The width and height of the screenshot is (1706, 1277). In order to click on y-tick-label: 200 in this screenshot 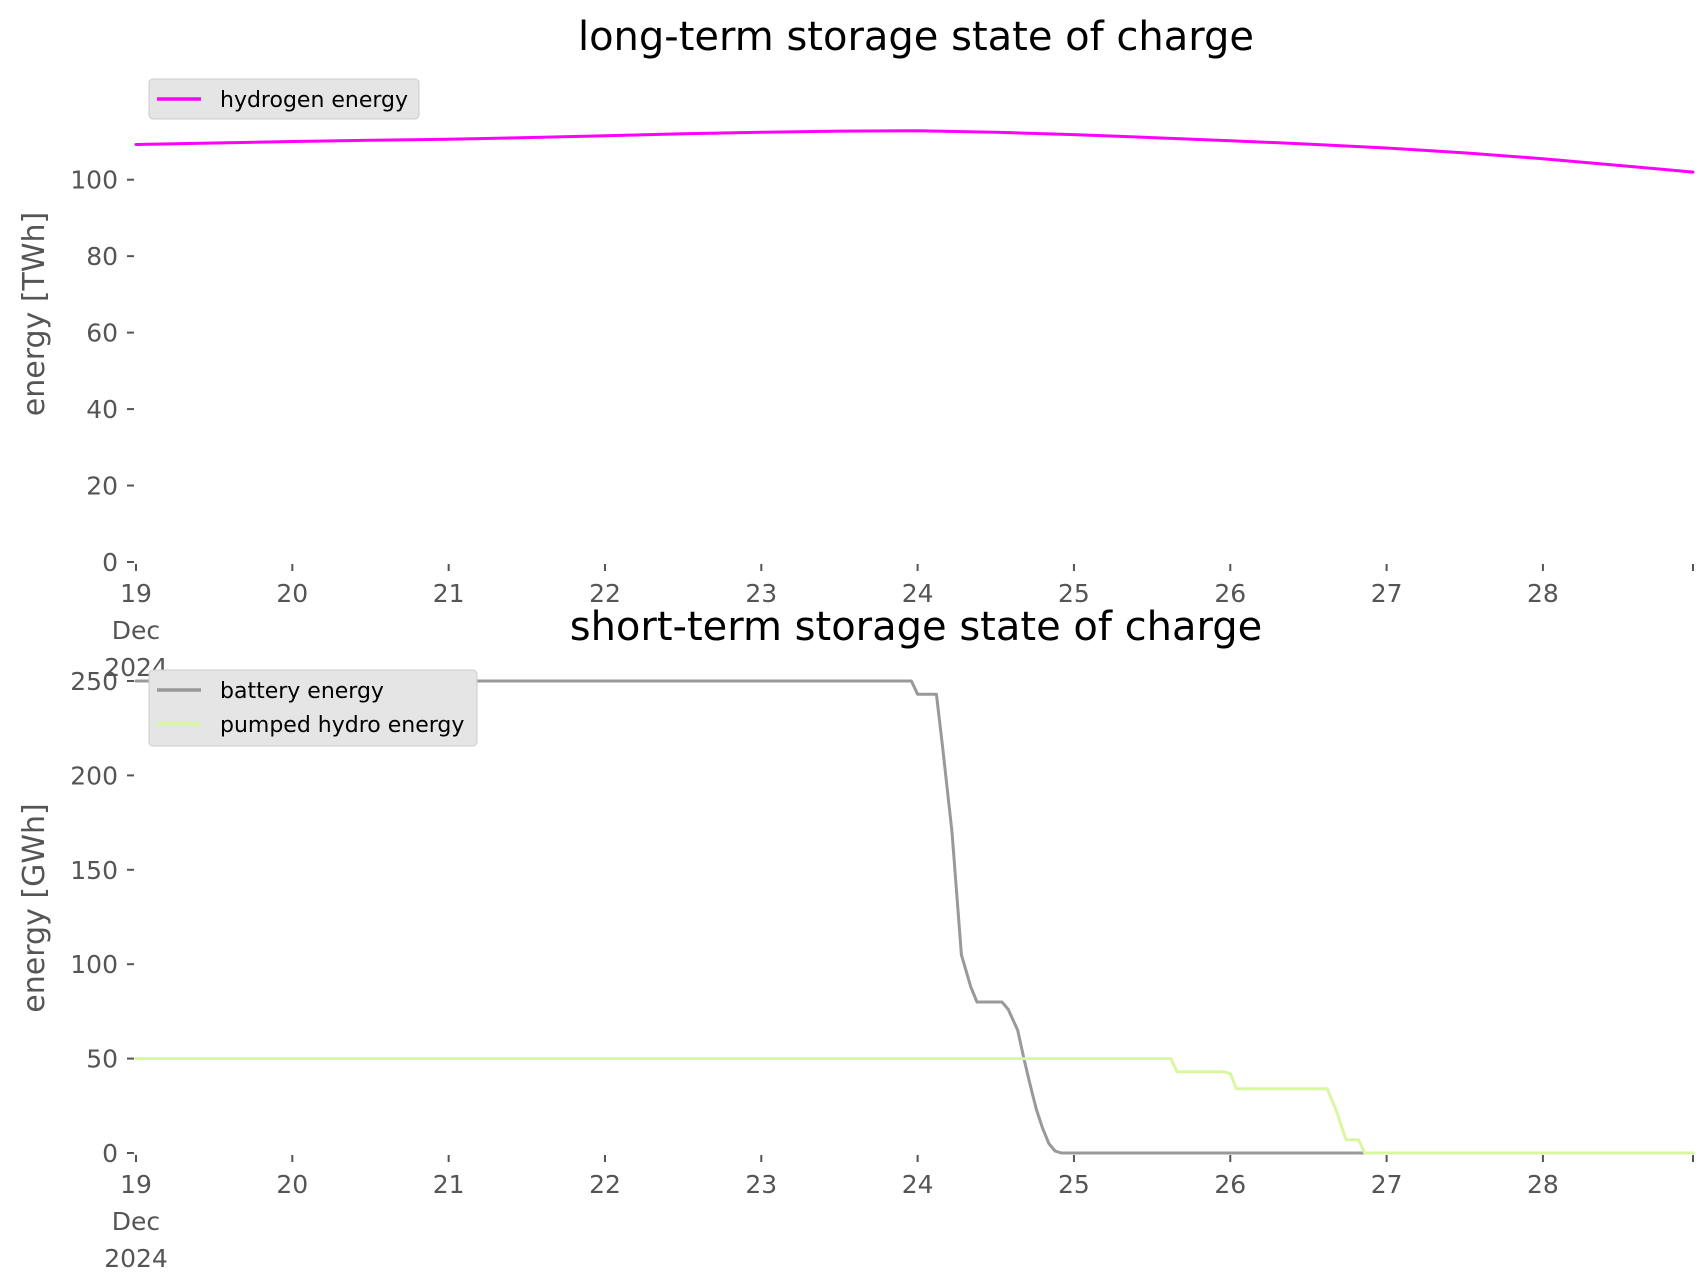, I will do `click(94, 775)`.